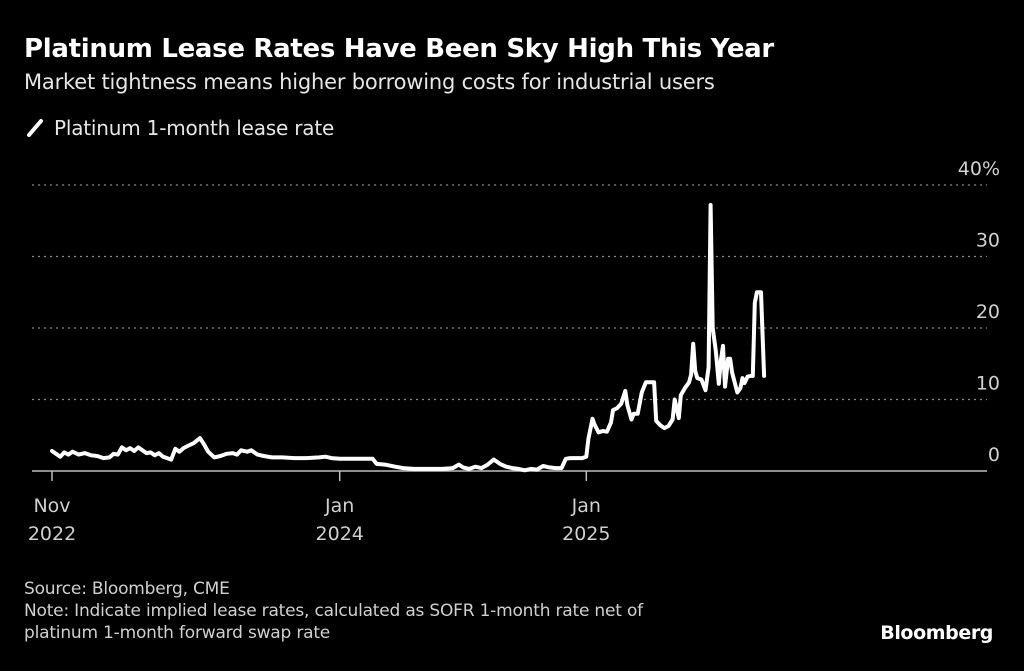  I want to click on y-tick-label: 30, so click(988, 241).